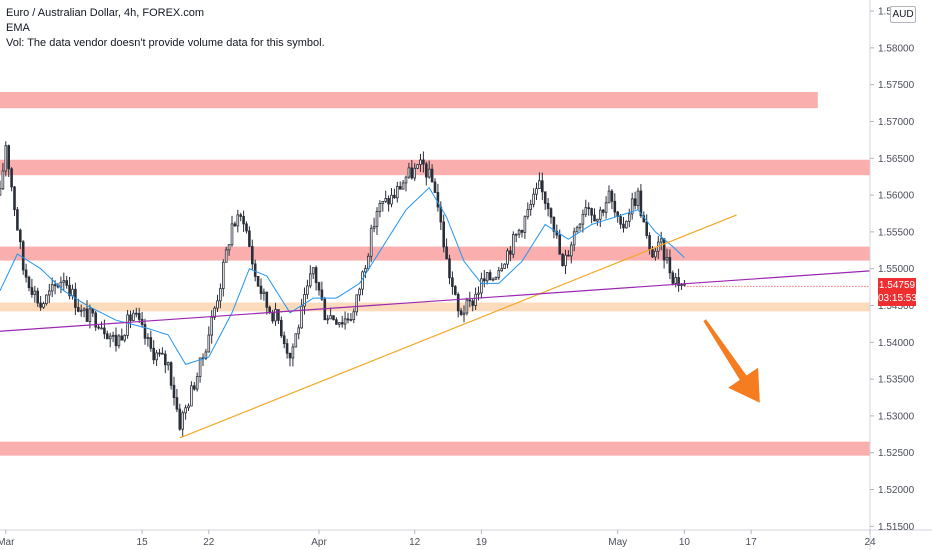 The height and width of the screenshot is (550, 932). Describe the element at coordinates (435, 253) in the screenshot. I see `zone-1.5520` at that location.